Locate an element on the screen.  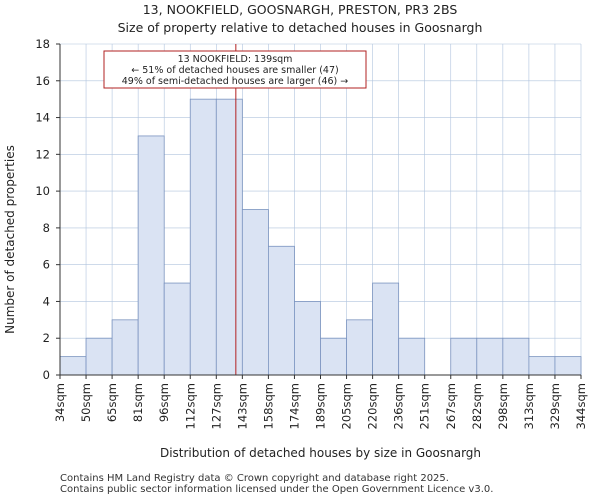
x-tick-label: 174sqm is located at coordinates (294, 406).